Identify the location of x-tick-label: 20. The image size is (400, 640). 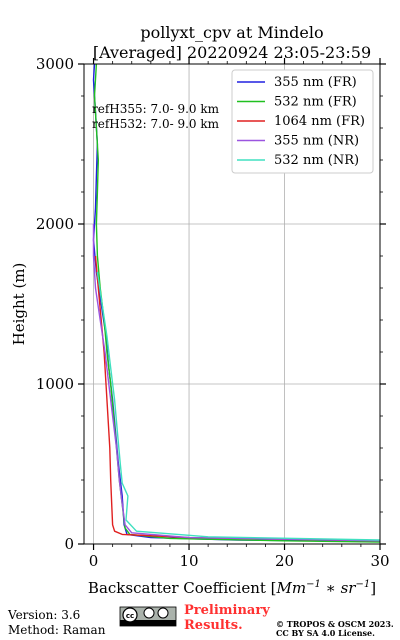
(284, 561).